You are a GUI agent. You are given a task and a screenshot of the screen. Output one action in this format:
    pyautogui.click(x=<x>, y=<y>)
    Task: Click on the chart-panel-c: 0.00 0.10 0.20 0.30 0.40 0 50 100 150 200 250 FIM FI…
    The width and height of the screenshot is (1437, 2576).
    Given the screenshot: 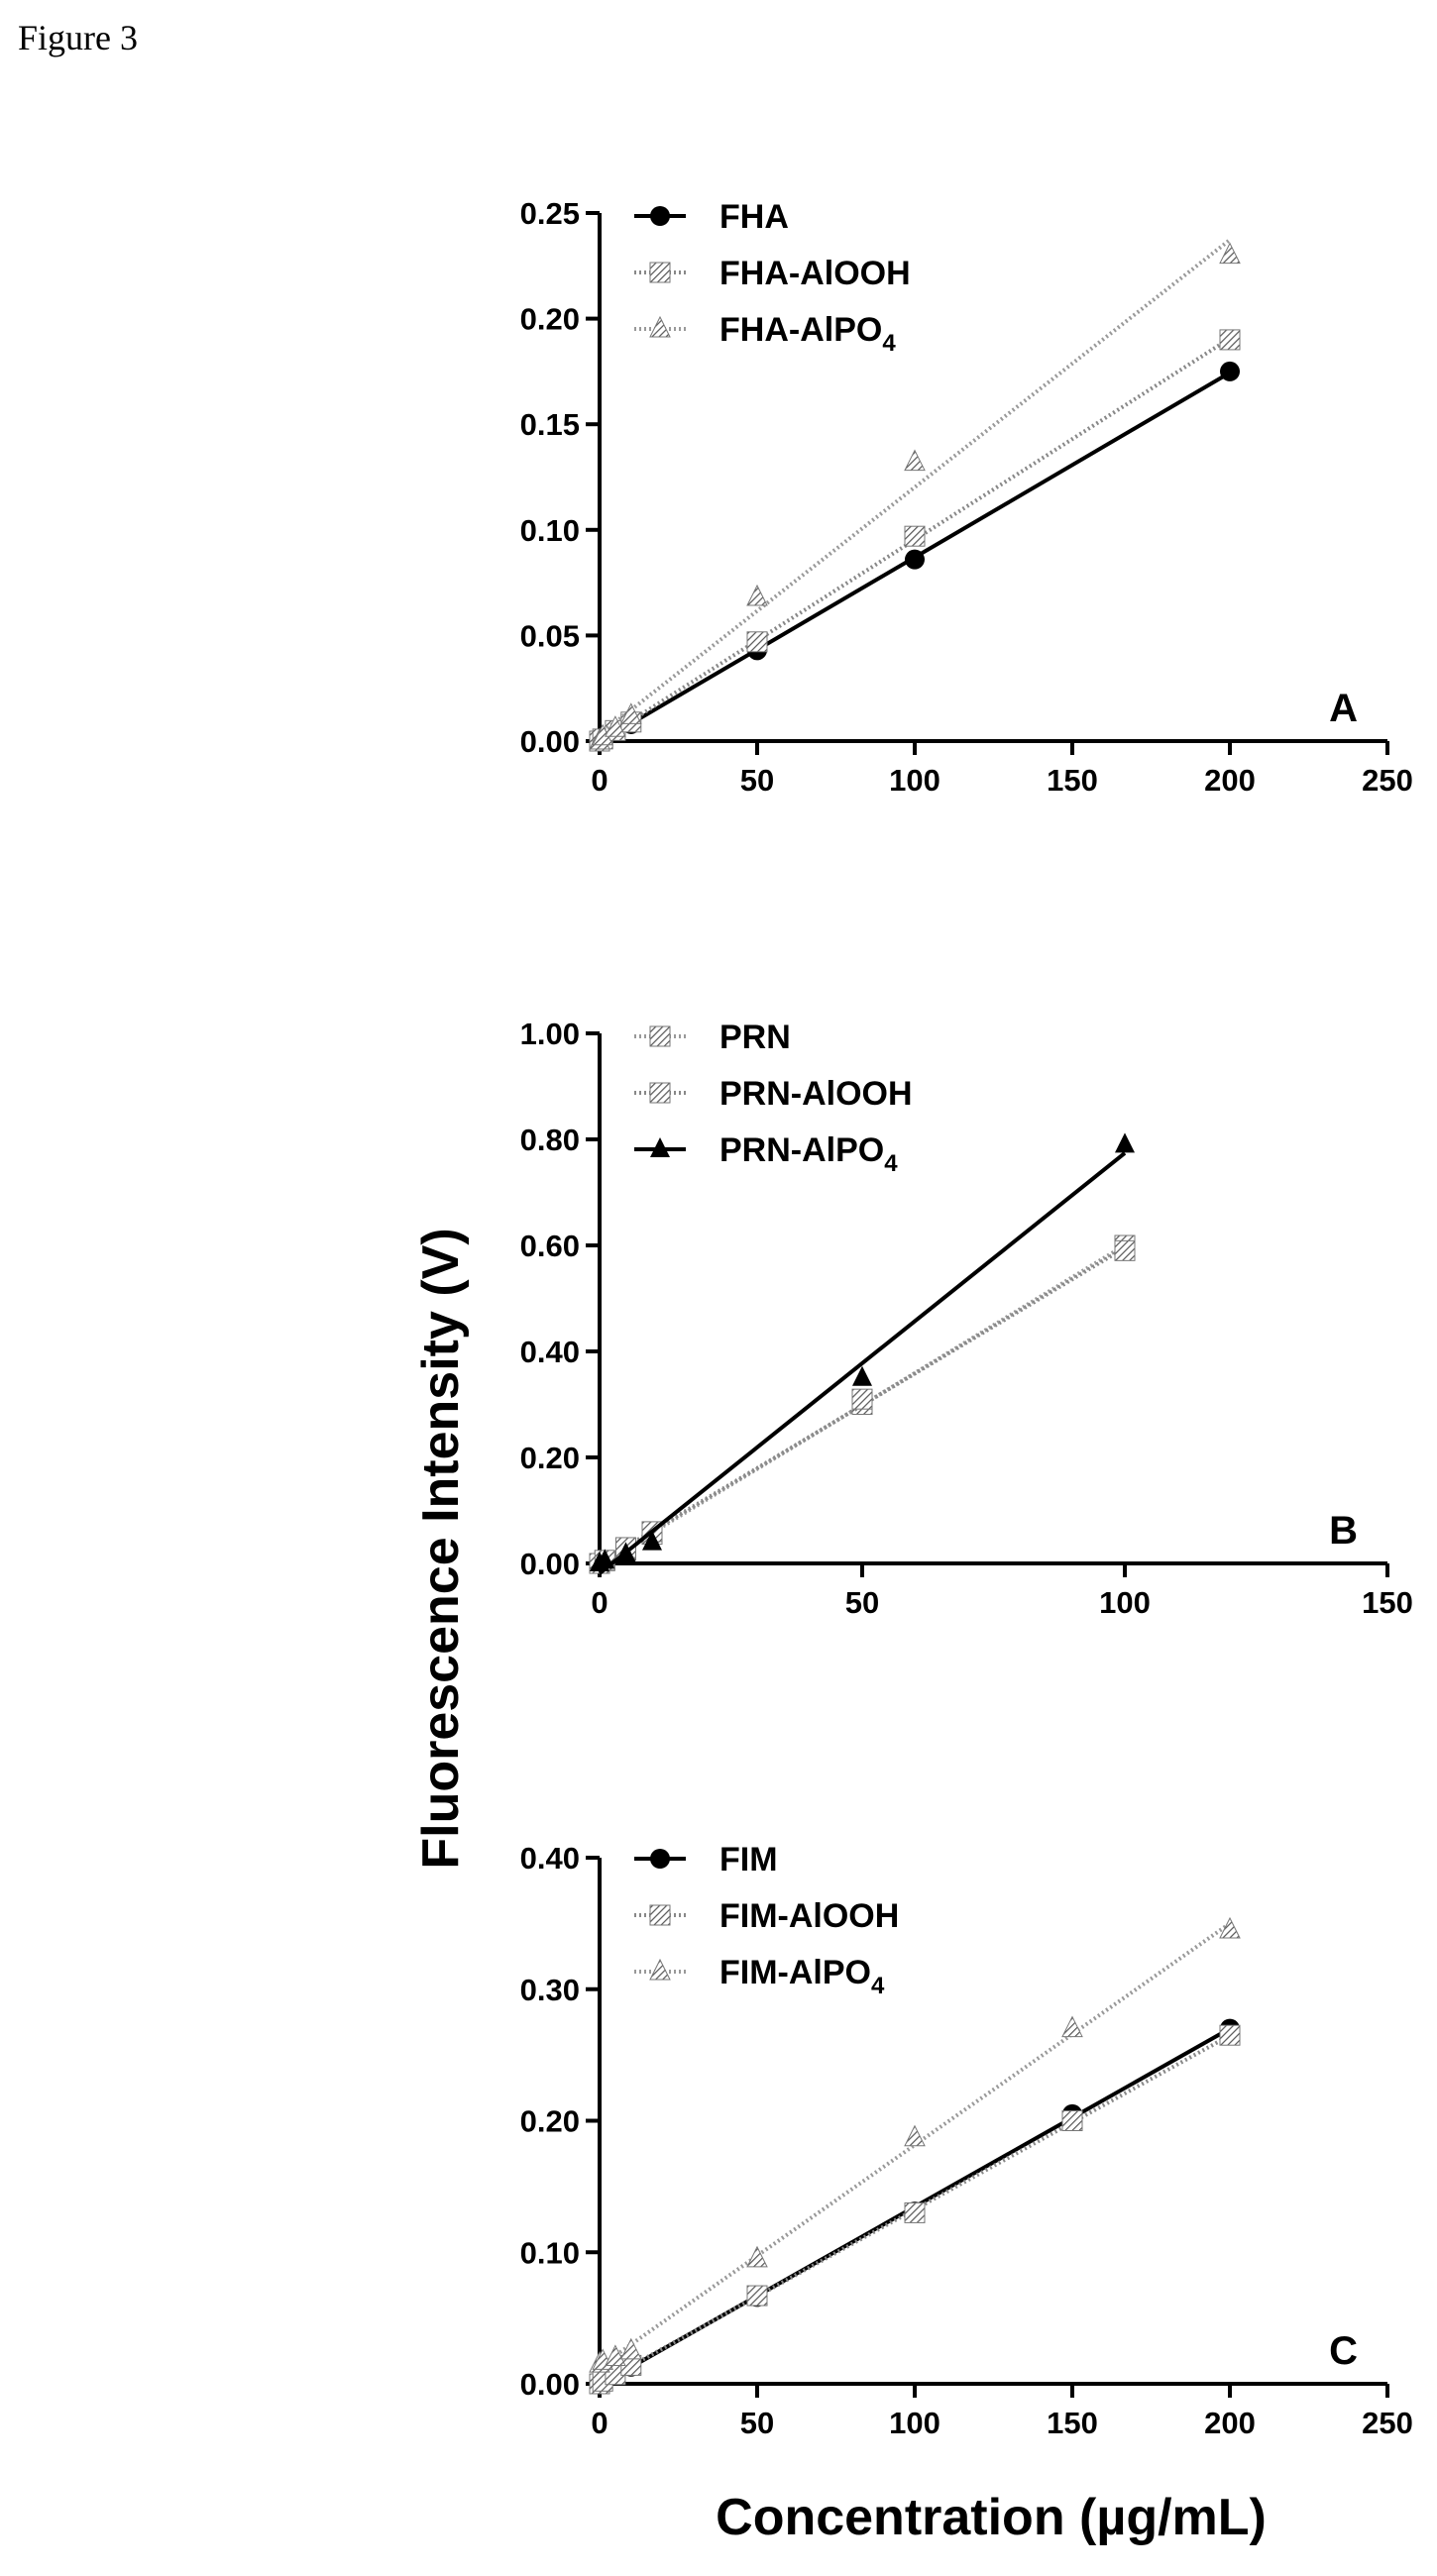 What is the action you would take?
    pyautogui.click(x=966, y=2141)
    